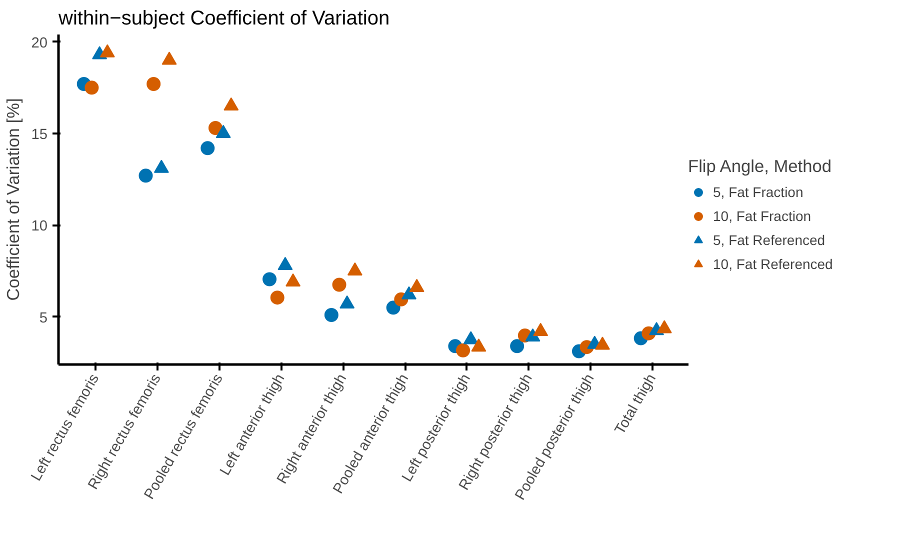 This screenshot has width=921, height=540. I want to click on legend-label: 10, Fat Fraction, so click(762, 216).